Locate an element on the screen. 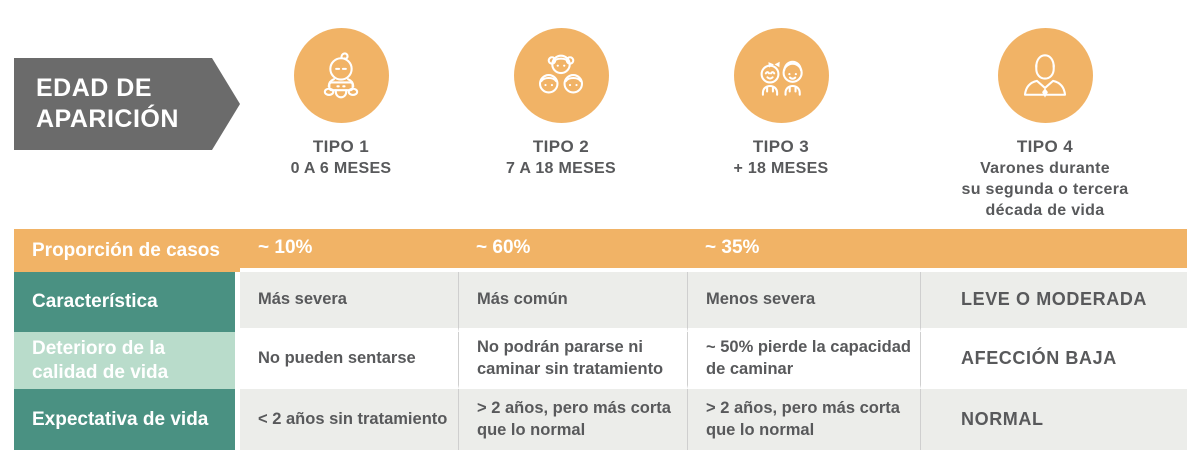  banner-line-1: EDAD DE is located at coordinates (94, 87).